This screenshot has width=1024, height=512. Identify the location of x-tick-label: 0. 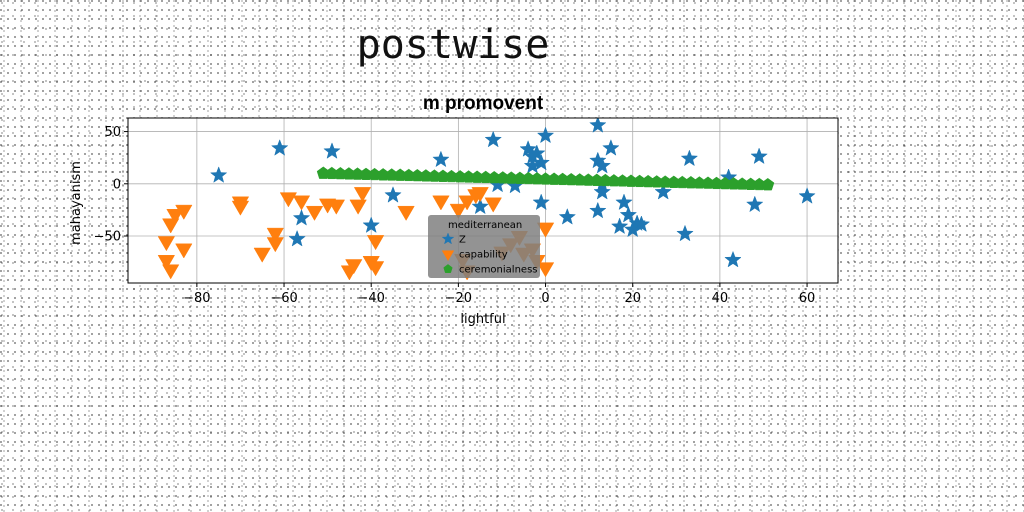
(545, 298).